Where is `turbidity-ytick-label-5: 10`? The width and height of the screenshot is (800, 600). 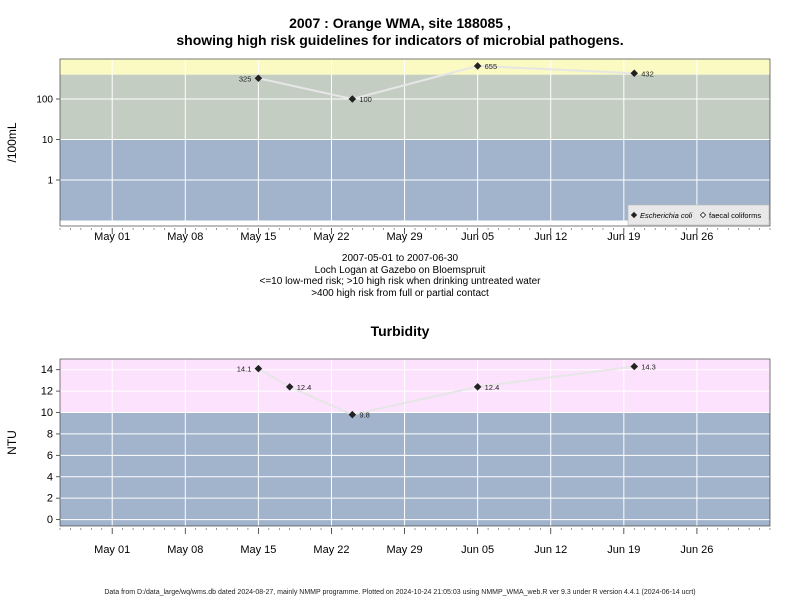 turbidity-ytick-label-5: 10 is located at coordinates (47, 413).